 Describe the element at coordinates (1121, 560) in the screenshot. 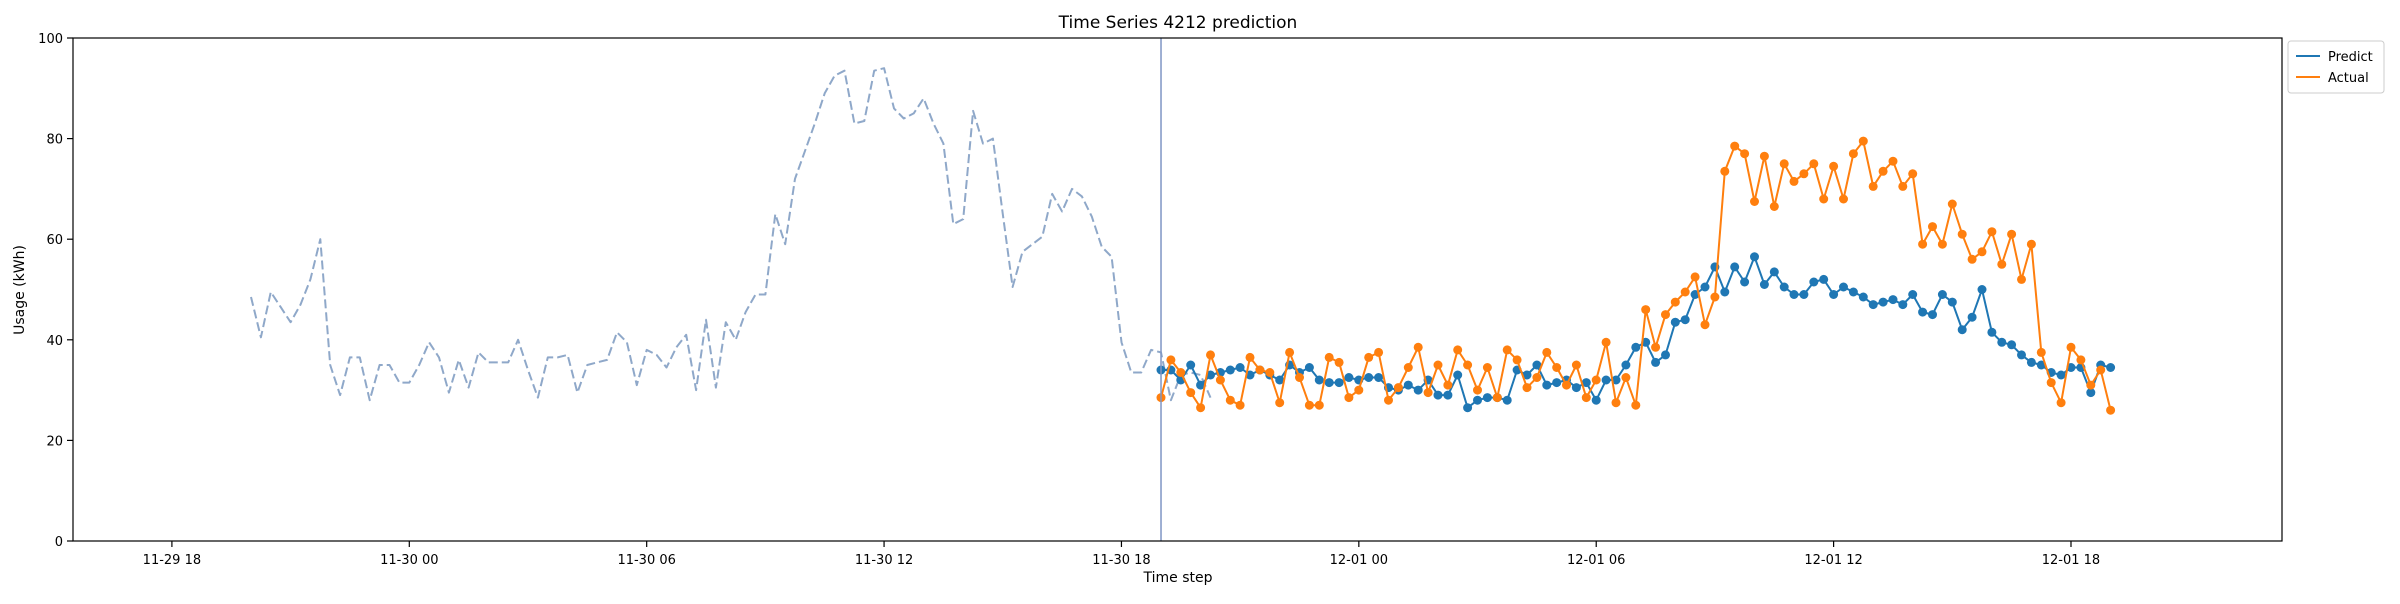

I see `x-tick-label: 11-30 18` at that location.